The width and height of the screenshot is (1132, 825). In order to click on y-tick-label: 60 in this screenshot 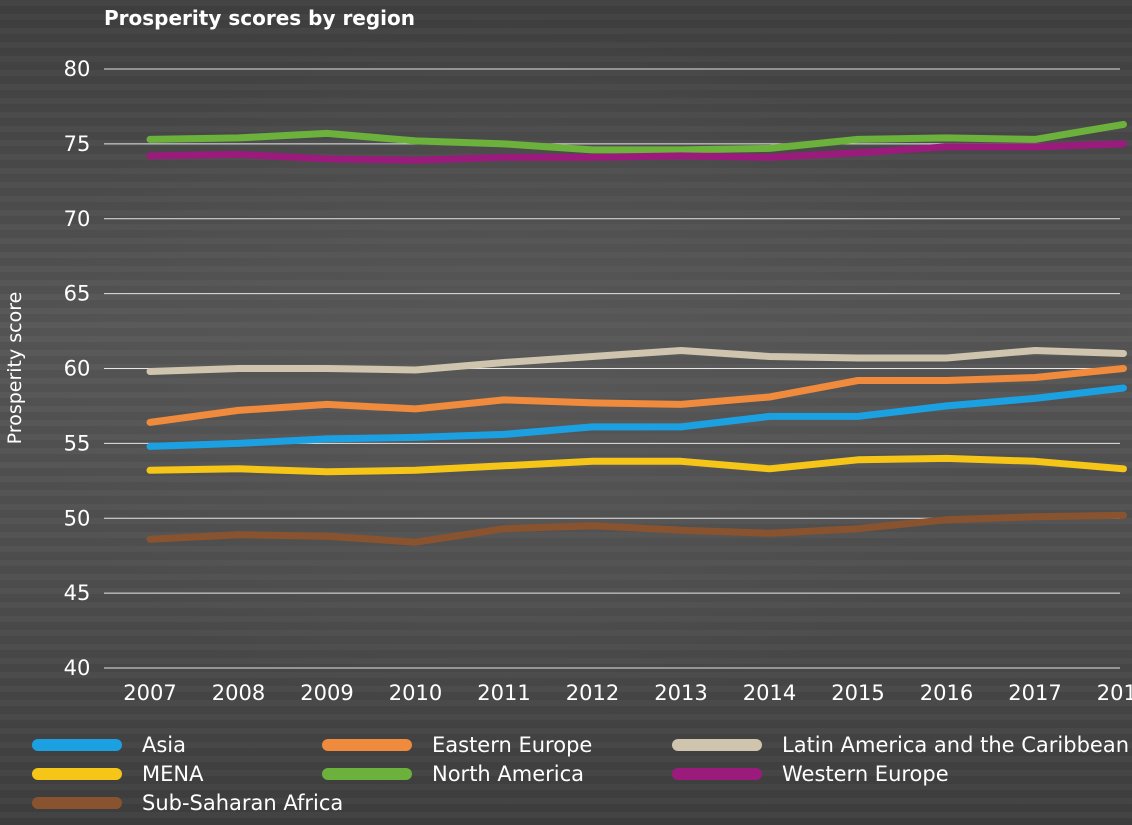, I will do `click(77, 369)`.